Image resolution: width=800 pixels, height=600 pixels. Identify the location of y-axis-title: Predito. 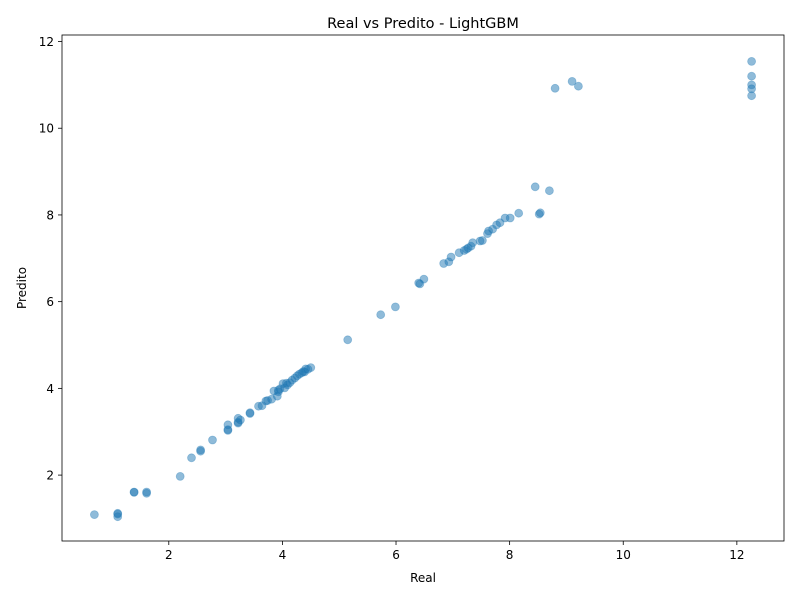
(22, 288).